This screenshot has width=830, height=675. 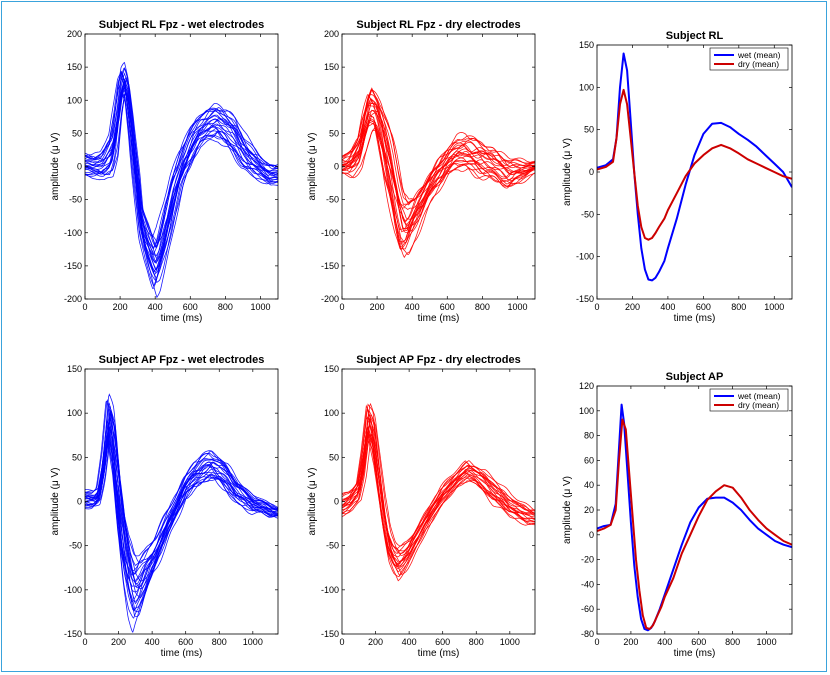 I want to click on series-line-wet, so click(x=694, y=167).